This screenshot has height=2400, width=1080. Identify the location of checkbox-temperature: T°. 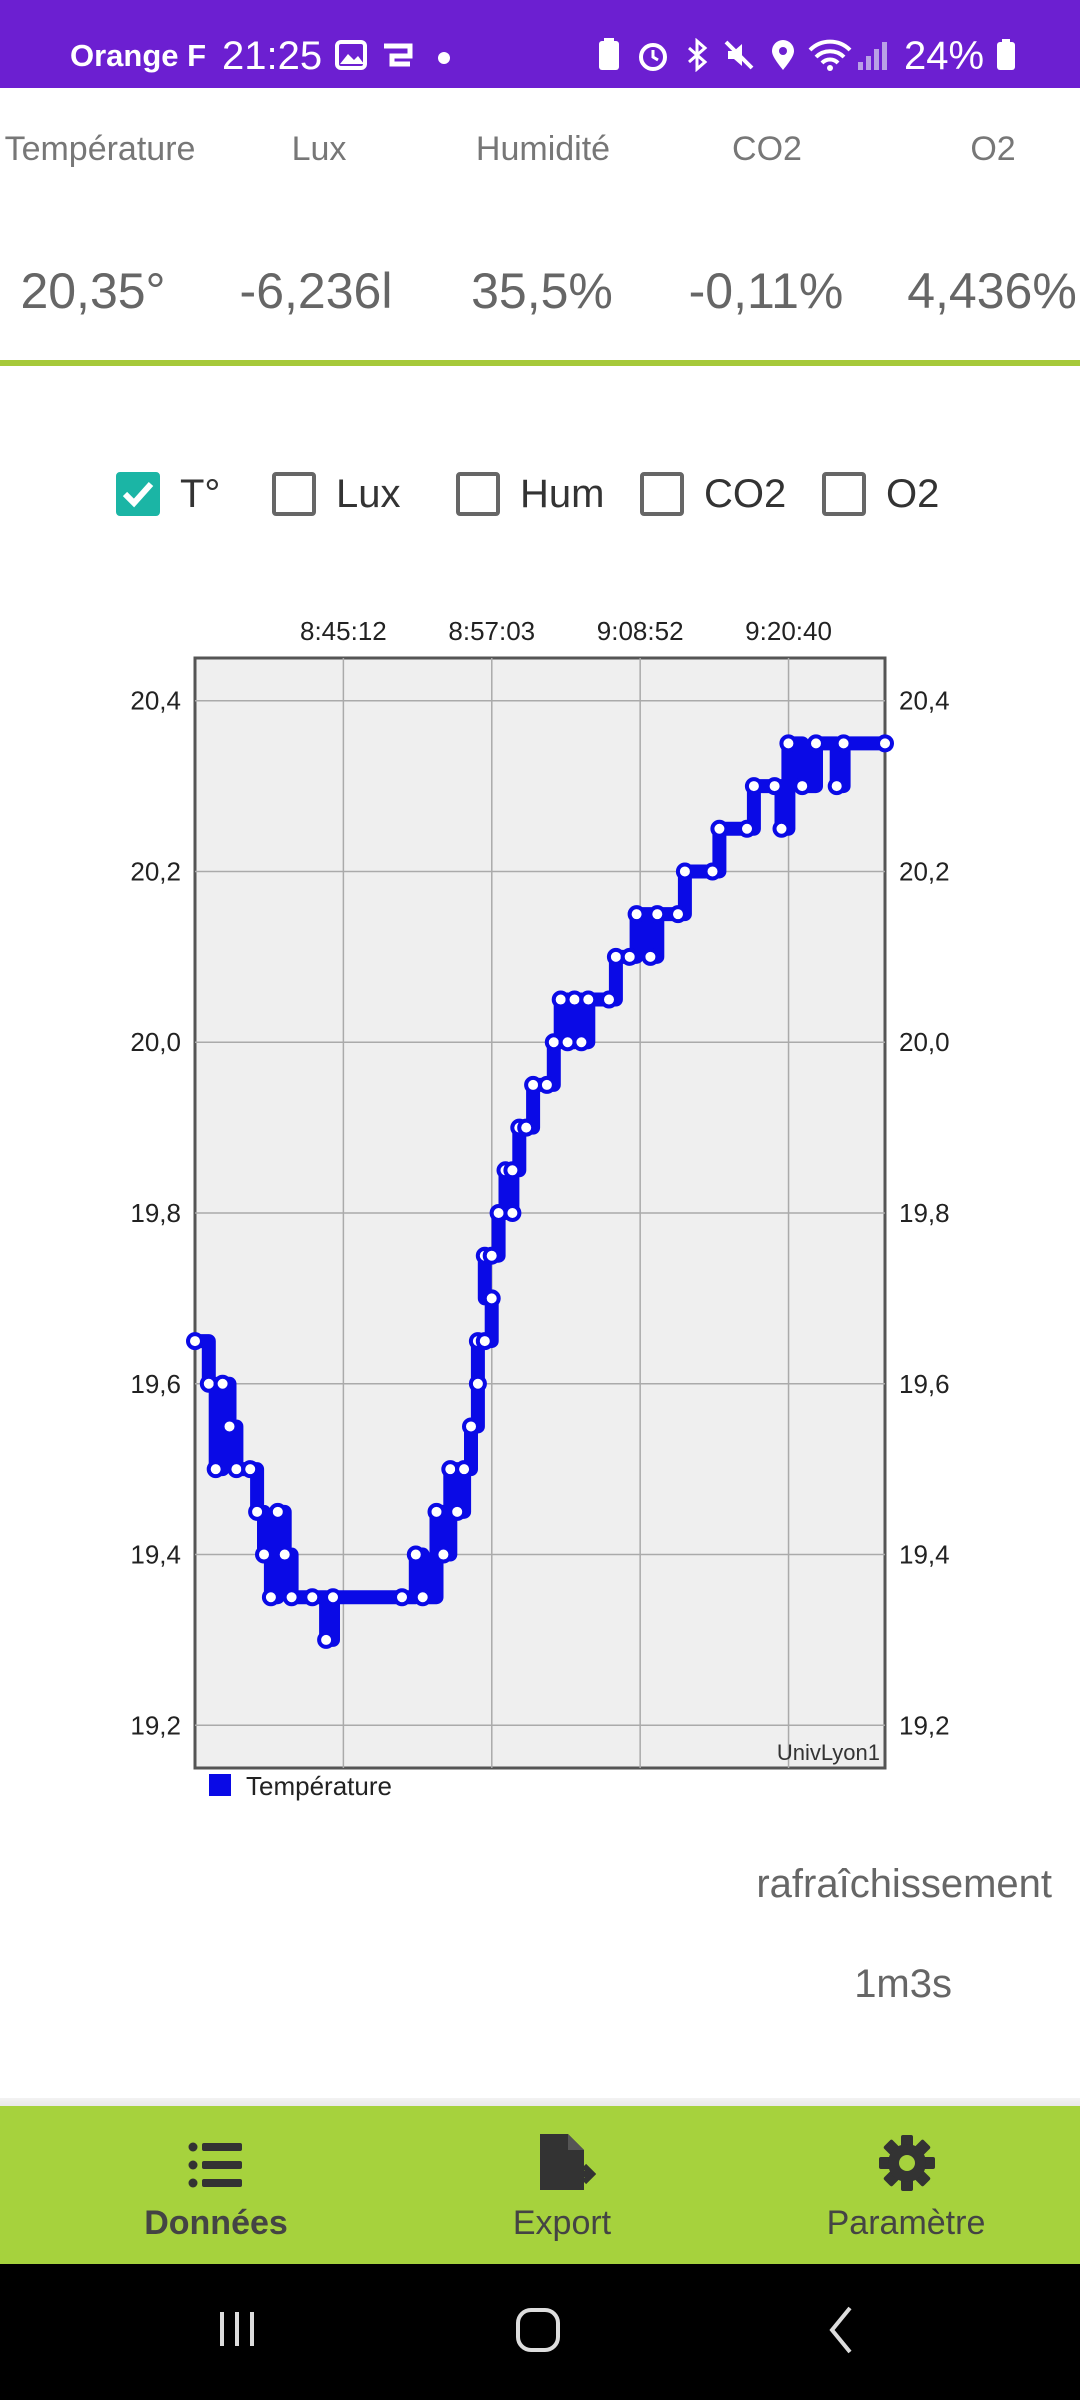
(168, 494).